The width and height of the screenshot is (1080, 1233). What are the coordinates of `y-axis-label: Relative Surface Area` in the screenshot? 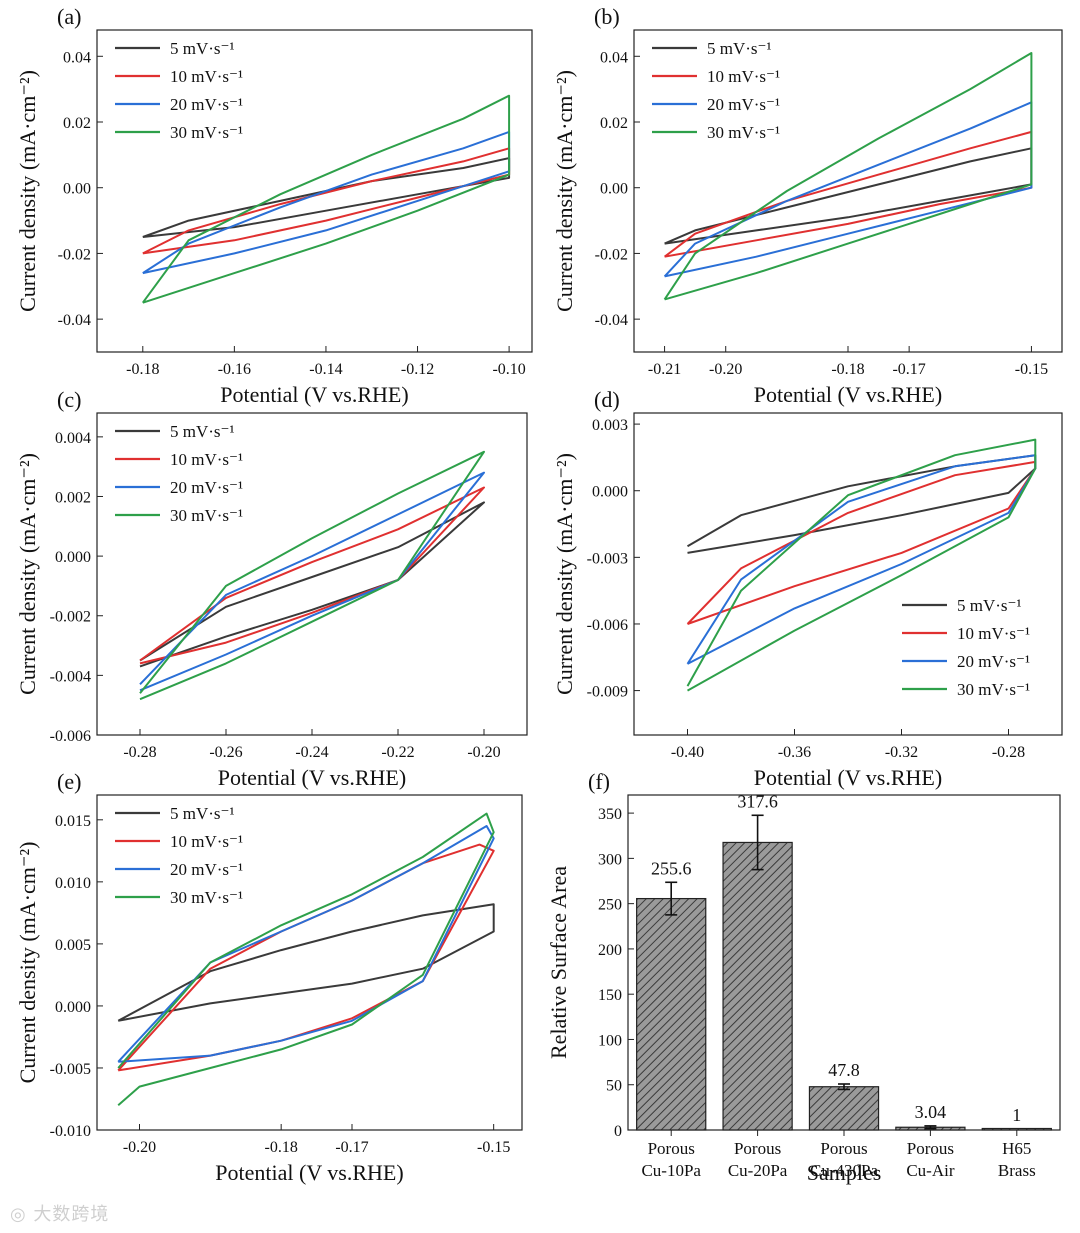 It's located at (558, 962).